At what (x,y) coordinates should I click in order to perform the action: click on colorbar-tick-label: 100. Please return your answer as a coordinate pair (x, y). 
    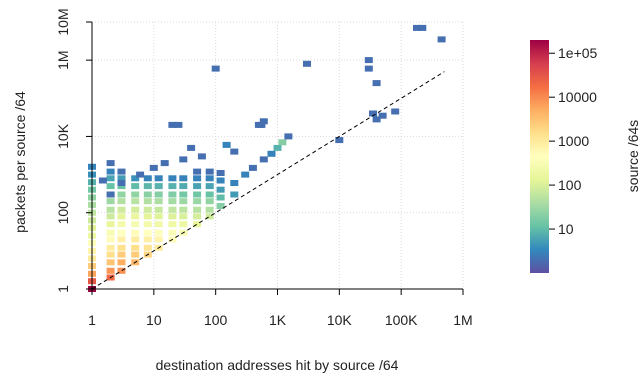
    Looking at the image, I should click on (570, 185).